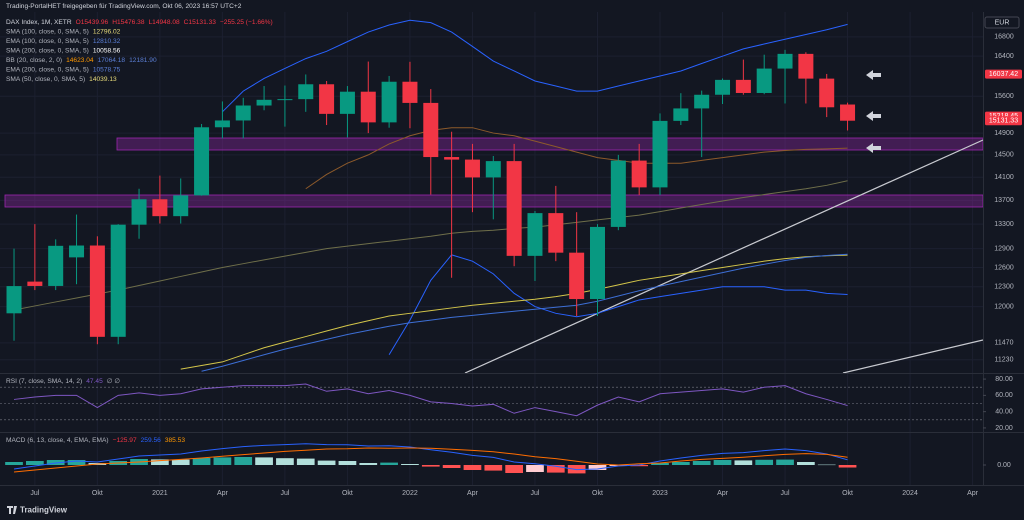 The height and width of the screenshot is (520, 1024). What do you see at coordinates (1004, 37) in the screenshot?
I see `y-tick-label: 16800` at bounding box center [1004, 37].